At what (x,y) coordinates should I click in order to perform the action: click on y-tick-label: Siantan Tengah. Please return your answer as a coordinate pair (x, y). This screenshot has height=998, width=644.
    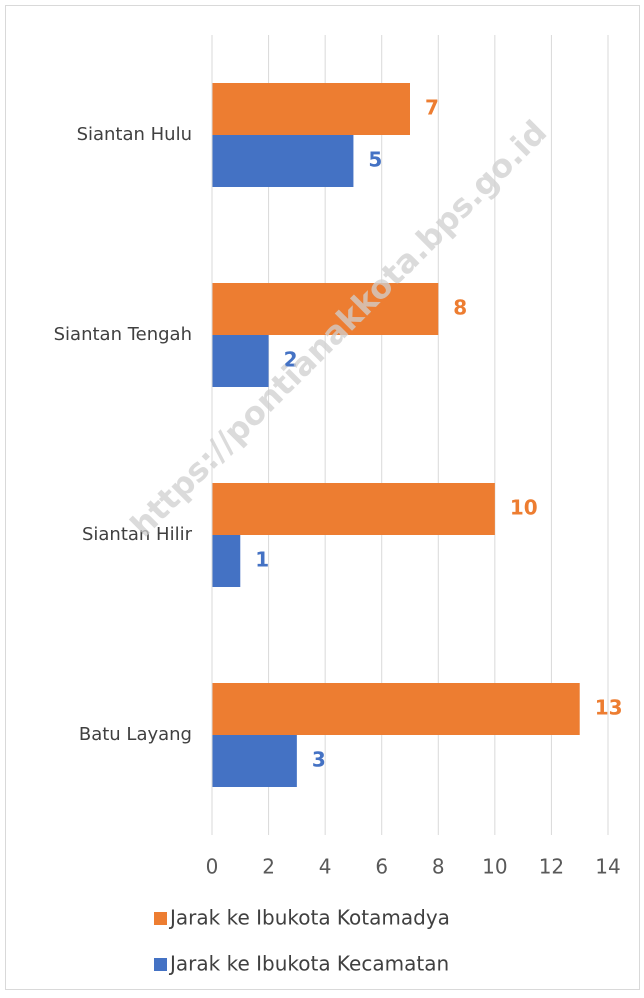
    Looking at the image, I should click on (123, 334).